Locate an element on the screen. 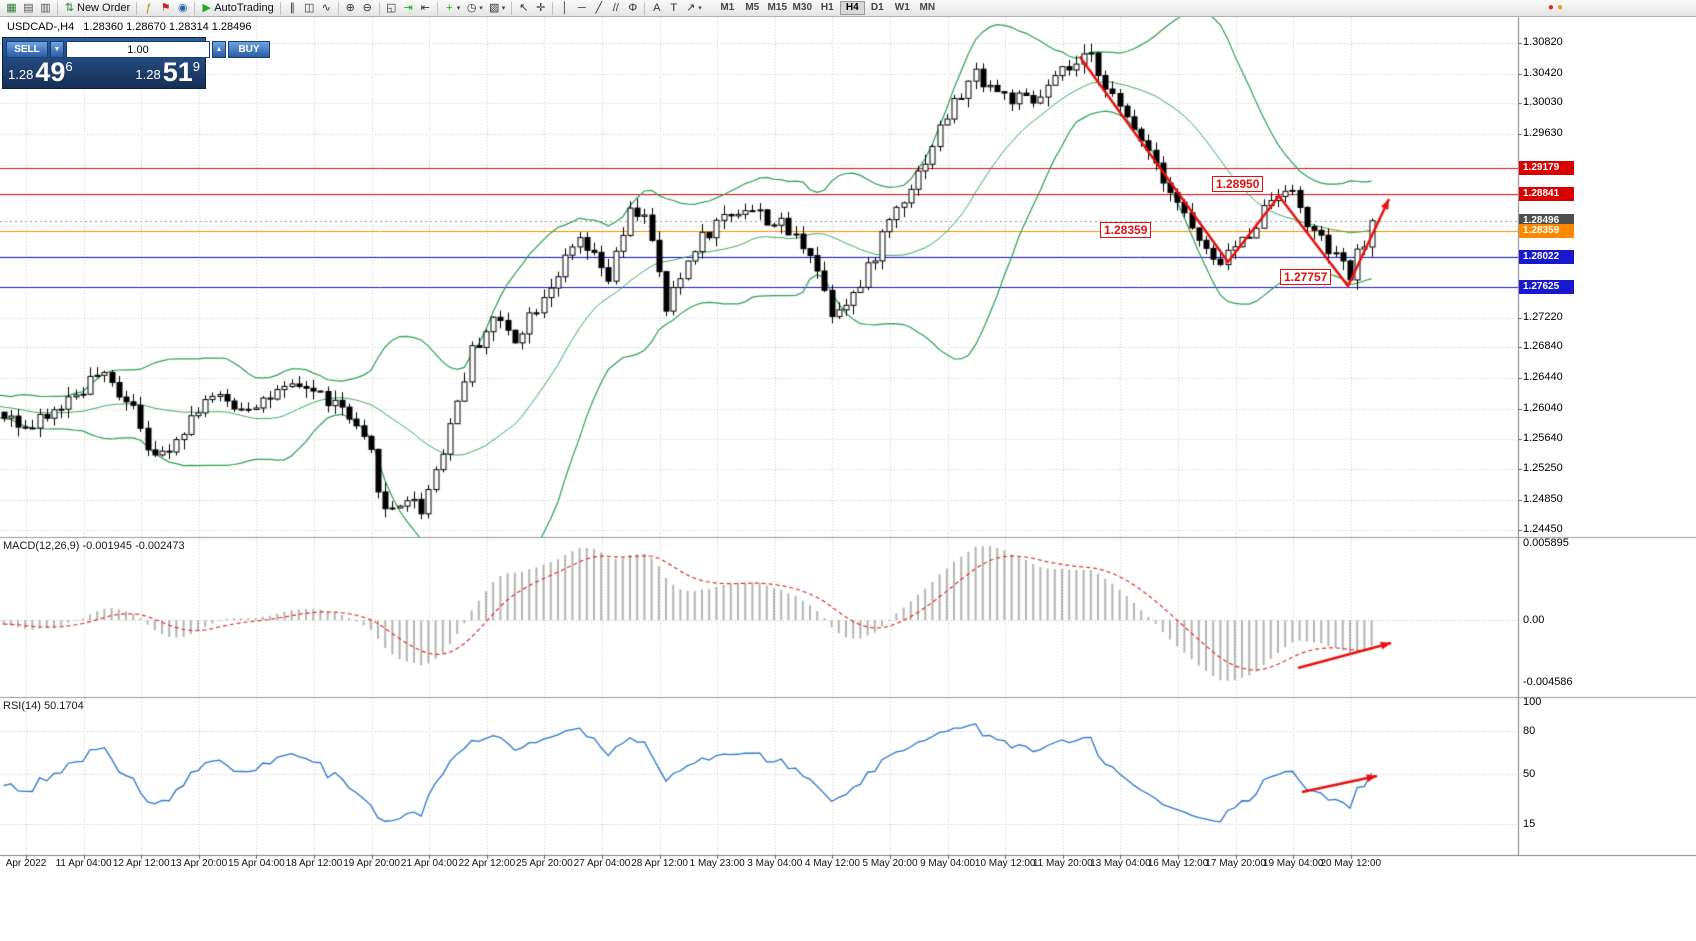 Image resolution: width=1696 pixels, height=941 pixels. candlestick-chart-icon: ◫ is located at coordinates (309, 7).